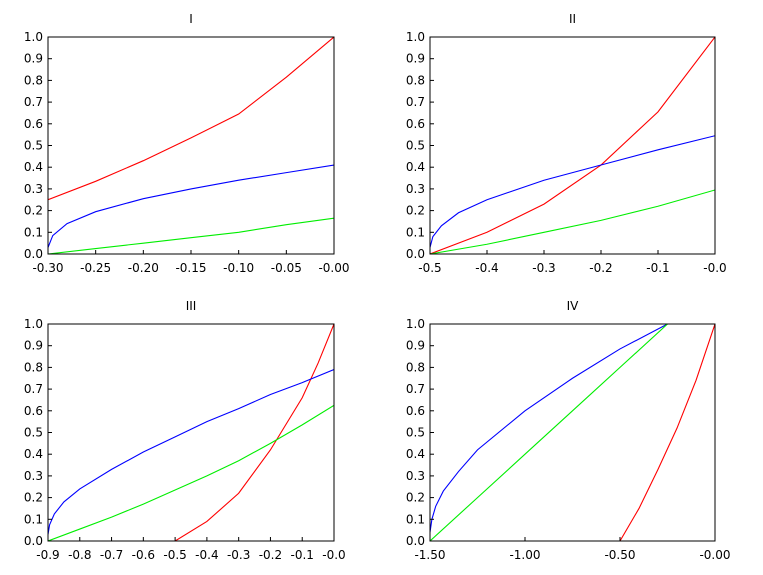  What do you see at coordinates (79, 555) in the screenshot?
I see `x-tick-label: -0.8` at bounding box center [79, 555].